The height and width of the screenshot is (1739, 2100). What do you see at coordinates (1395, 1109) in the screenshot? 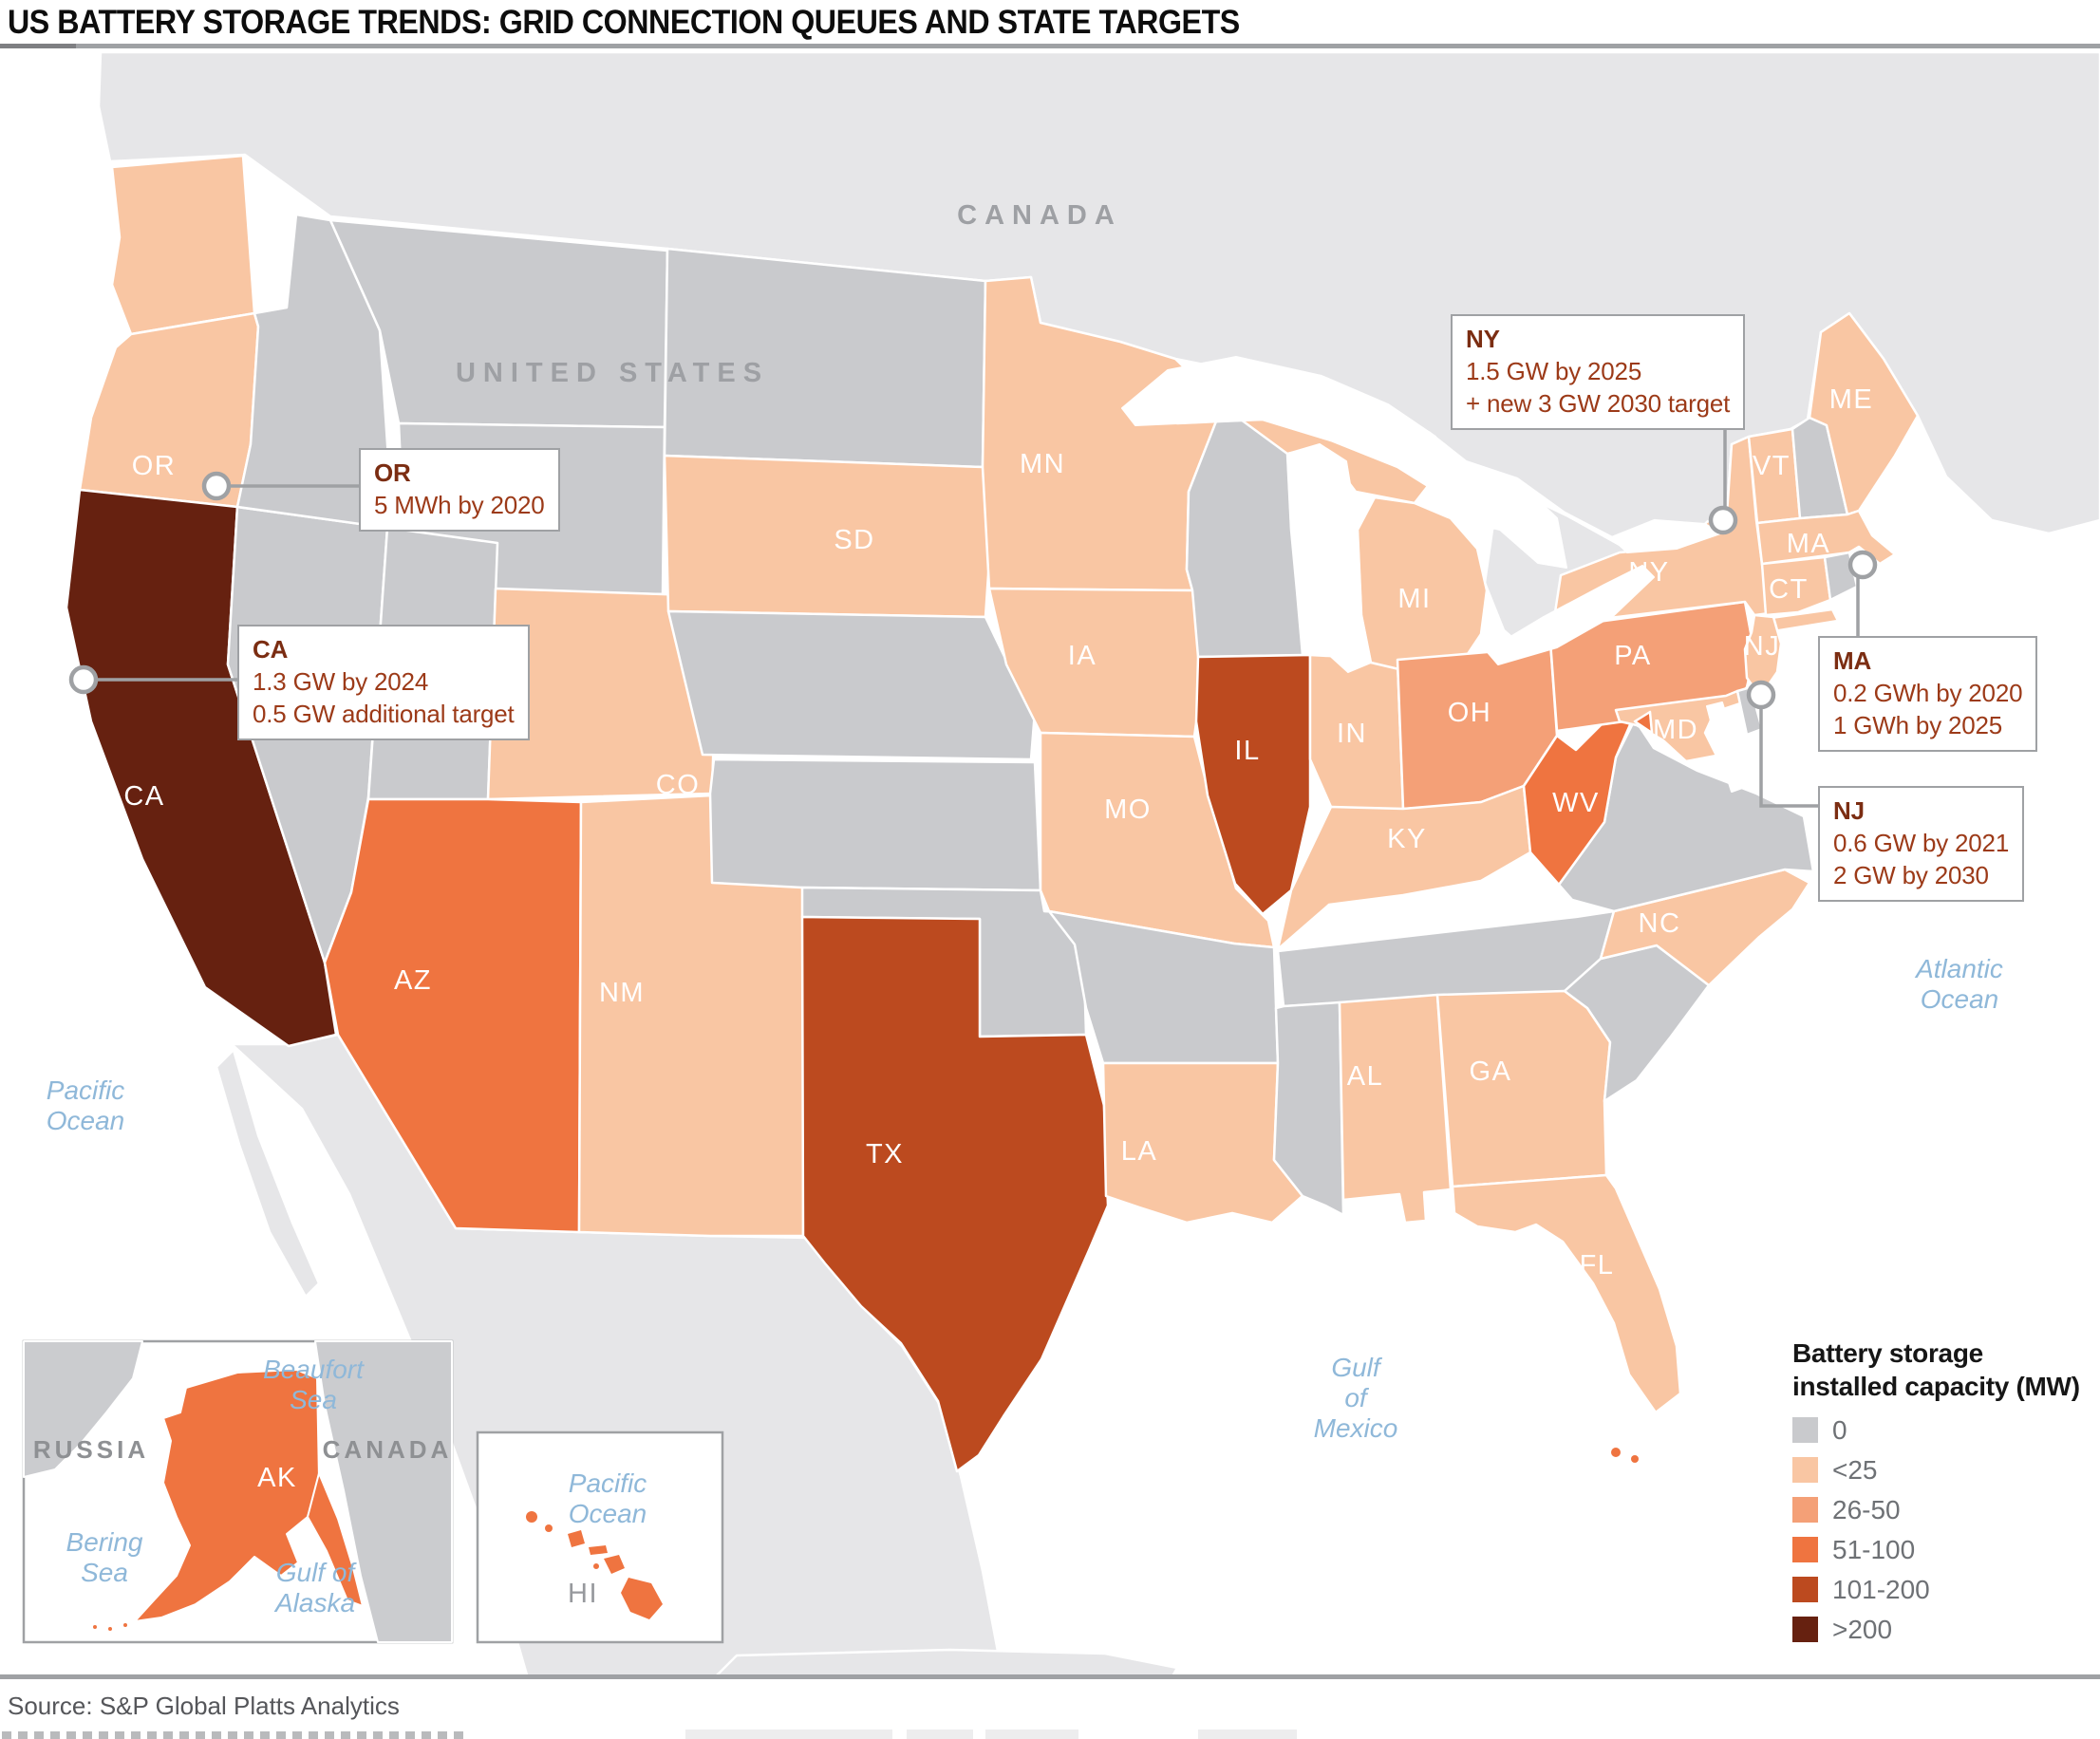
I see `state-al` at bounding box center [1395, 1109].